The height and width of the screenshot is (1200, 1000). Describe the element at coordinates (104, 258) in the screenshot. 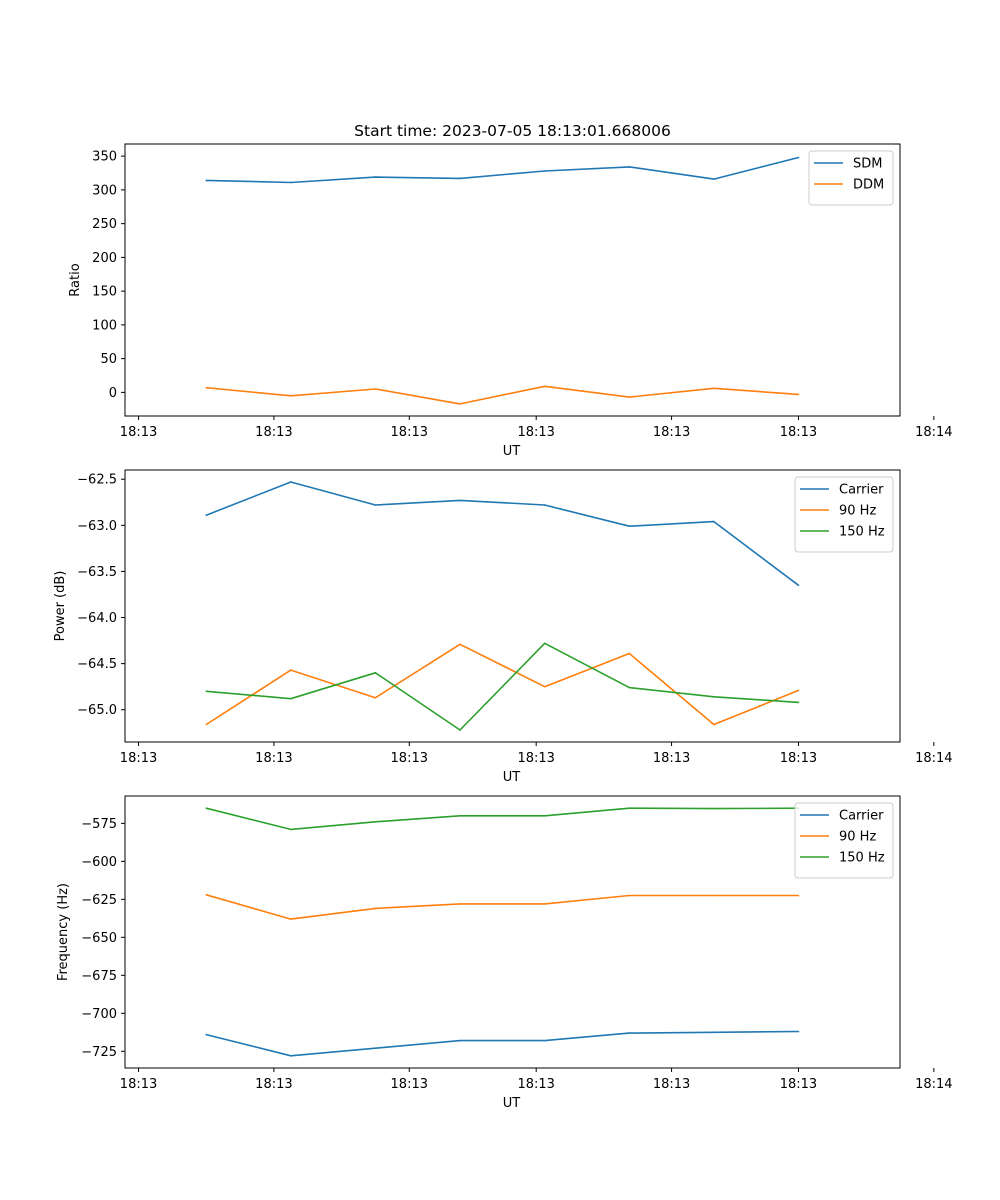

I see `y-tick-label: 200` at that location.